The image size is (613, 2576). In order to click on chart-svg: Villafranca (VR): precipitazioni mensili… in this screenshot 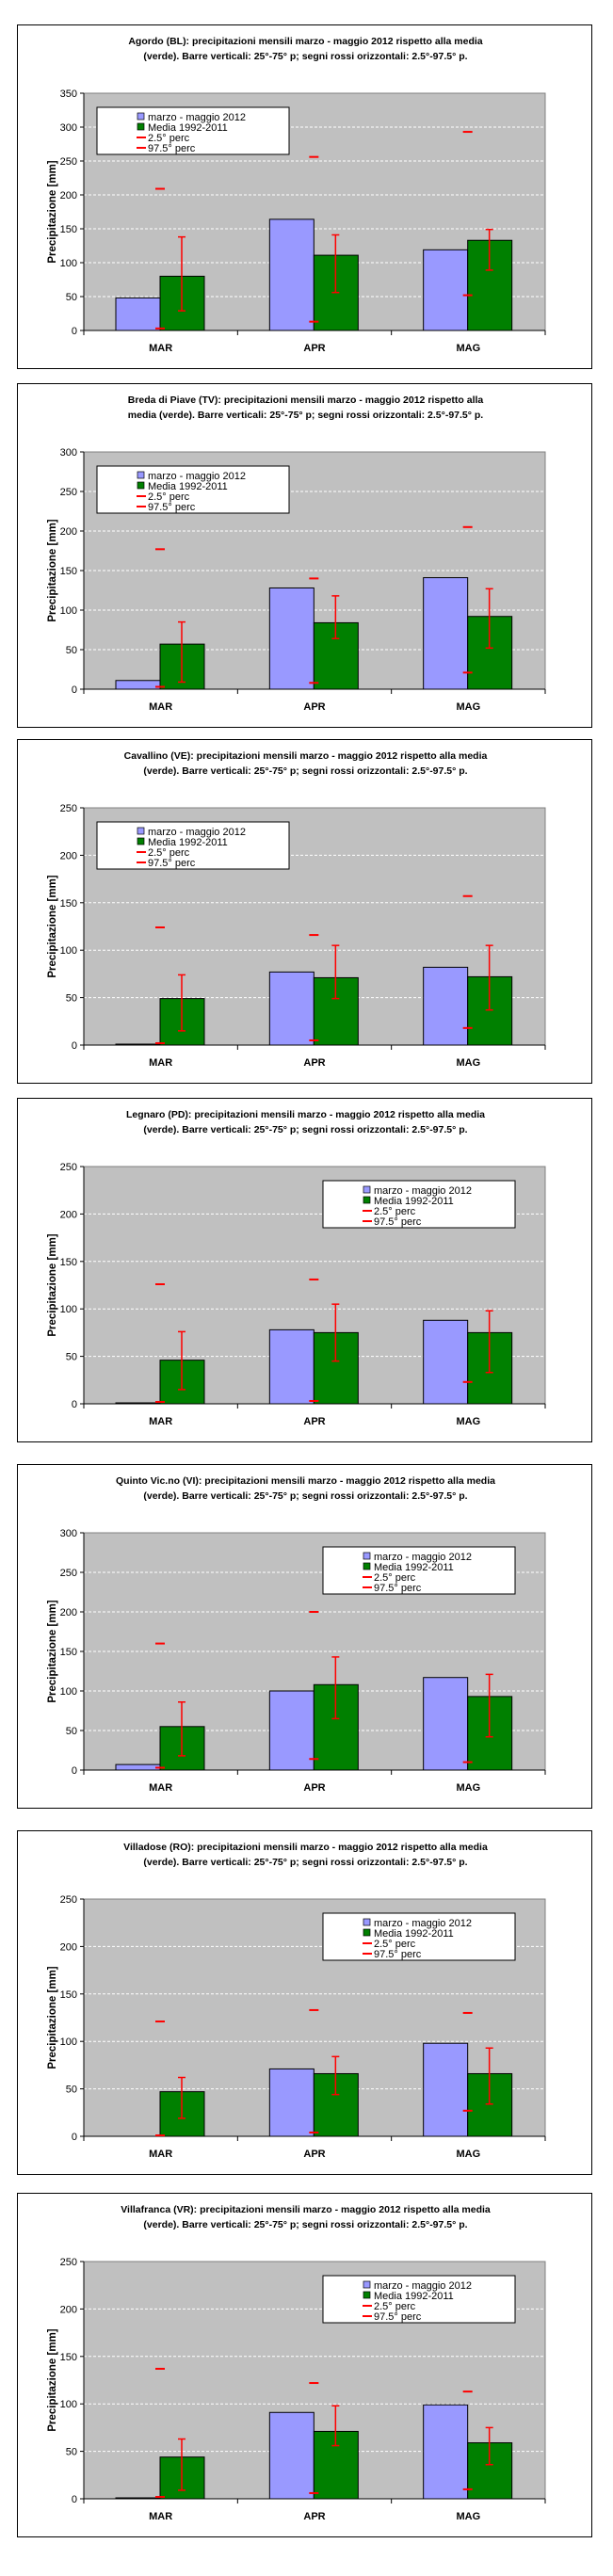, I will do `click(296, 2363)`.